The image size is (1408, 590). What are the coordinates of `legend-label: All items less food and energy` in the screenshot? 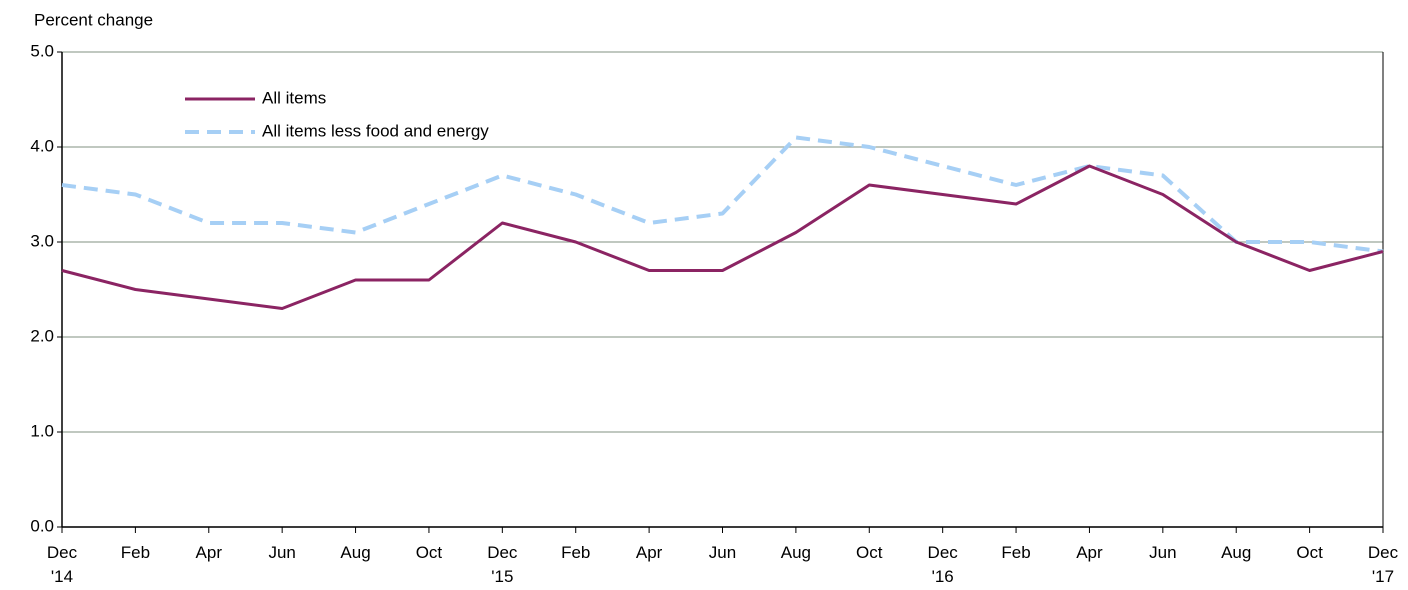 It's located at (375, 130).